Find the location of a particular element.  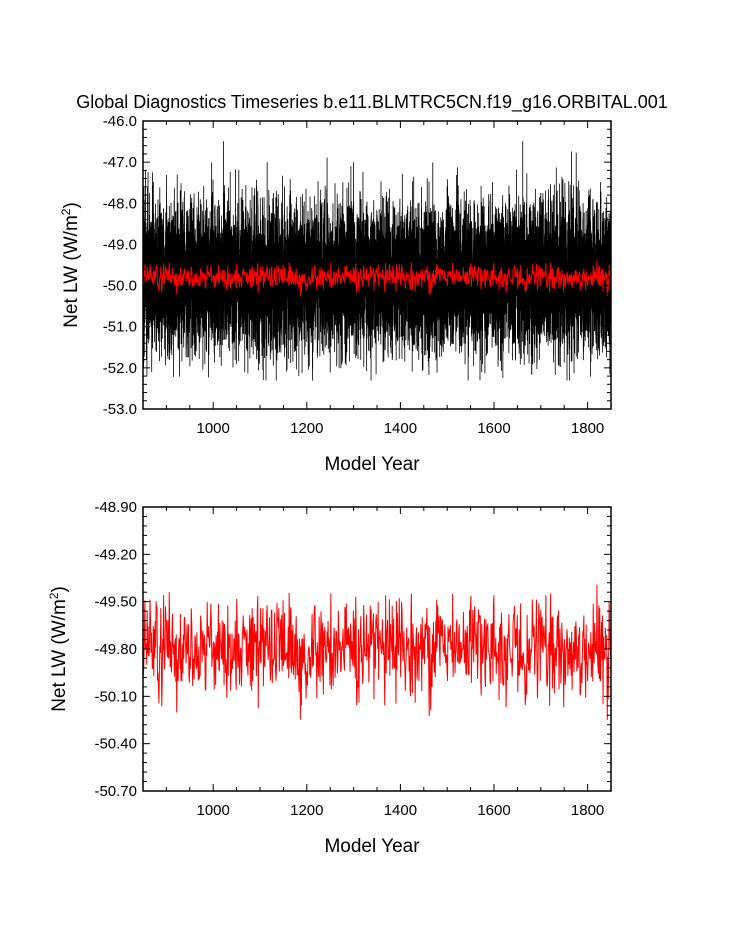

bottom-y-axis-label-suffix: ) is located at coordinates (59, 589).